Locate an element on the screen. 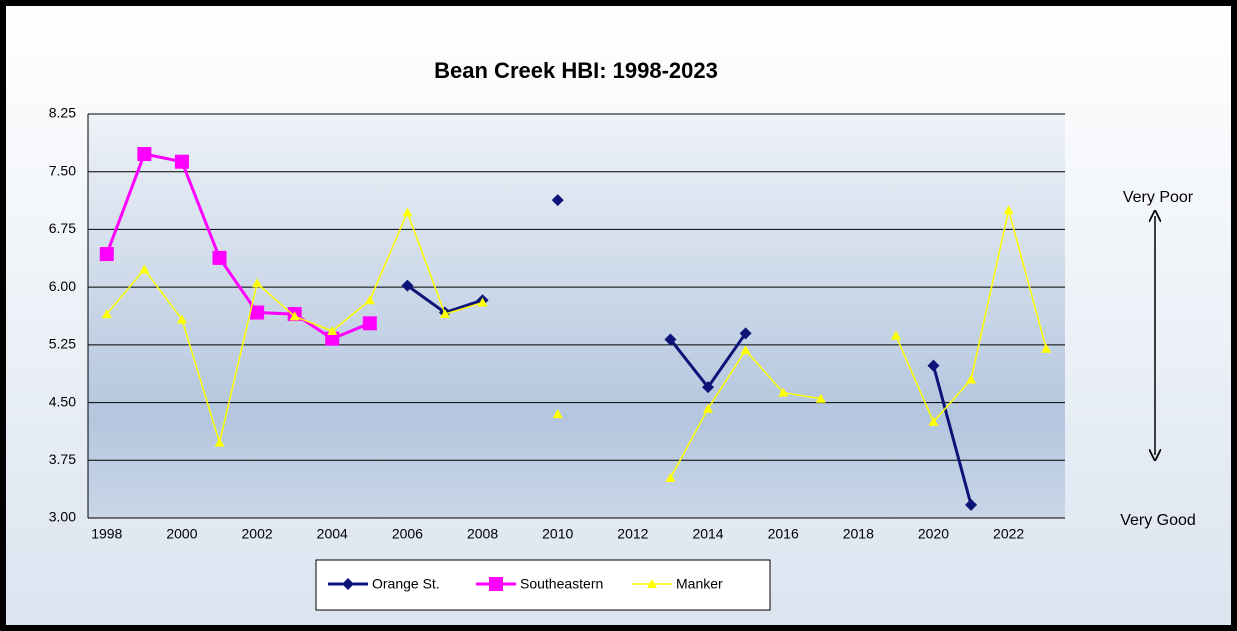  y-tick-label: 5.25 is located at coordinates (62, 344).